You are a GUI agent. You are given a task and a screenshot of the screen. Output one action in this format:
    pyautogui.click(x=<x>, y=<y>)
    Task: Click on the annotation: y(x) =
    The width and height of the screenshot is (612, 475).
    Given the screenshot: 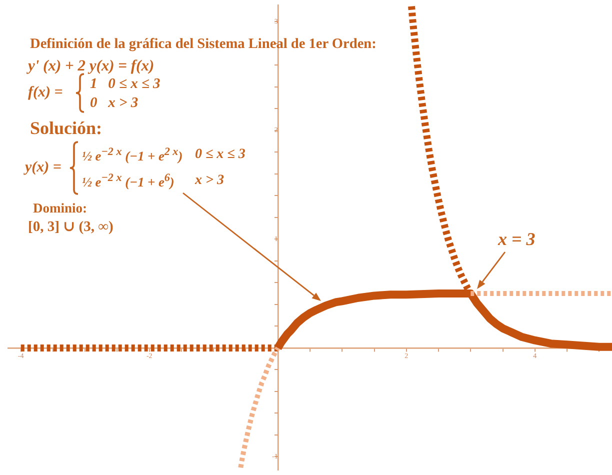 What is the action you would take?
    pyautogui.click(x=43, y=168)
    